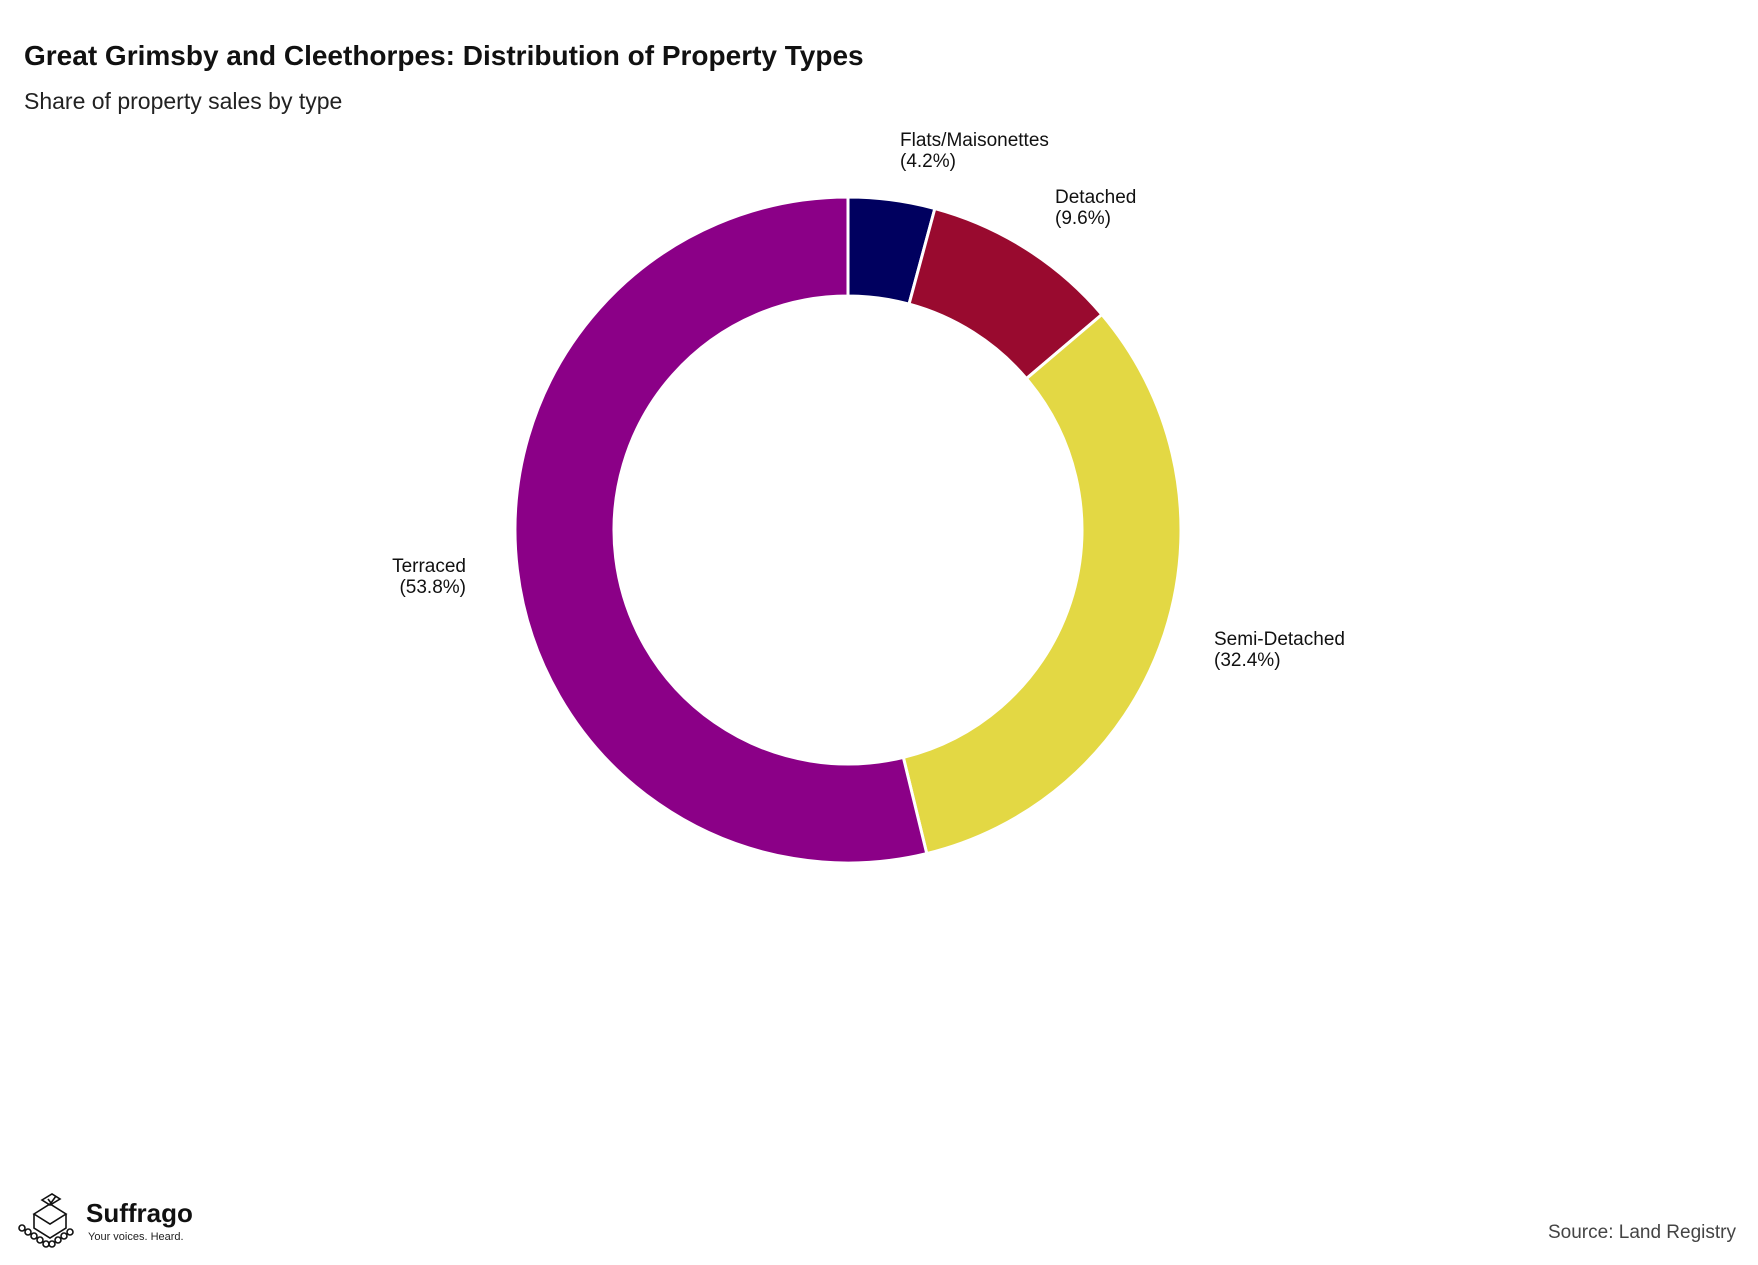 The image size is (1758, 1265). What do you see at coordinates (46, 1220) in the screenshot?
I see `ballot-box-icon` at bounding box center [46, 1220].